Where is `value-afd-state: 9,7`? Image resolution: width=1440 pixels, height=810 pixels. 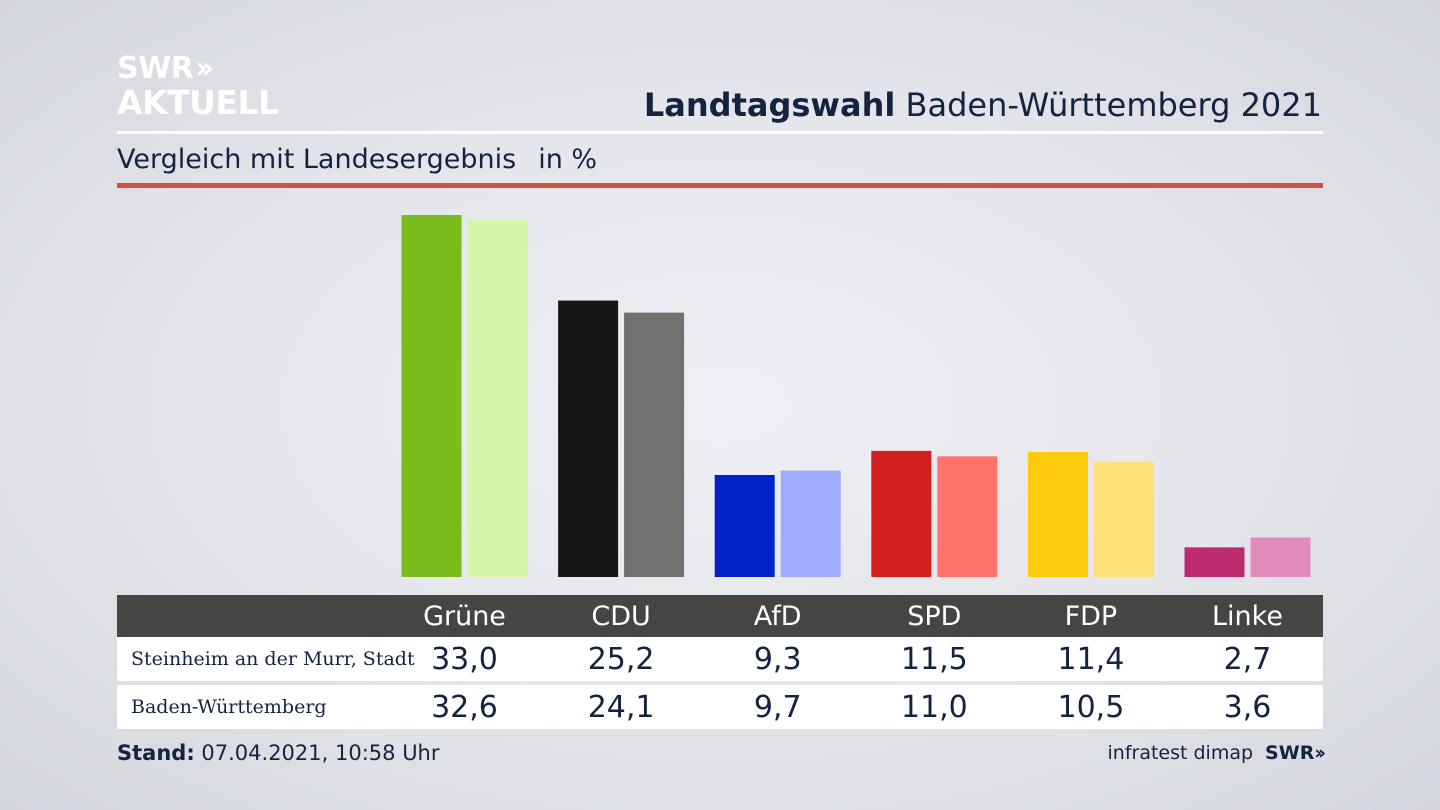
value-afd-state: 9,7 is located at coordinates (777, 707).